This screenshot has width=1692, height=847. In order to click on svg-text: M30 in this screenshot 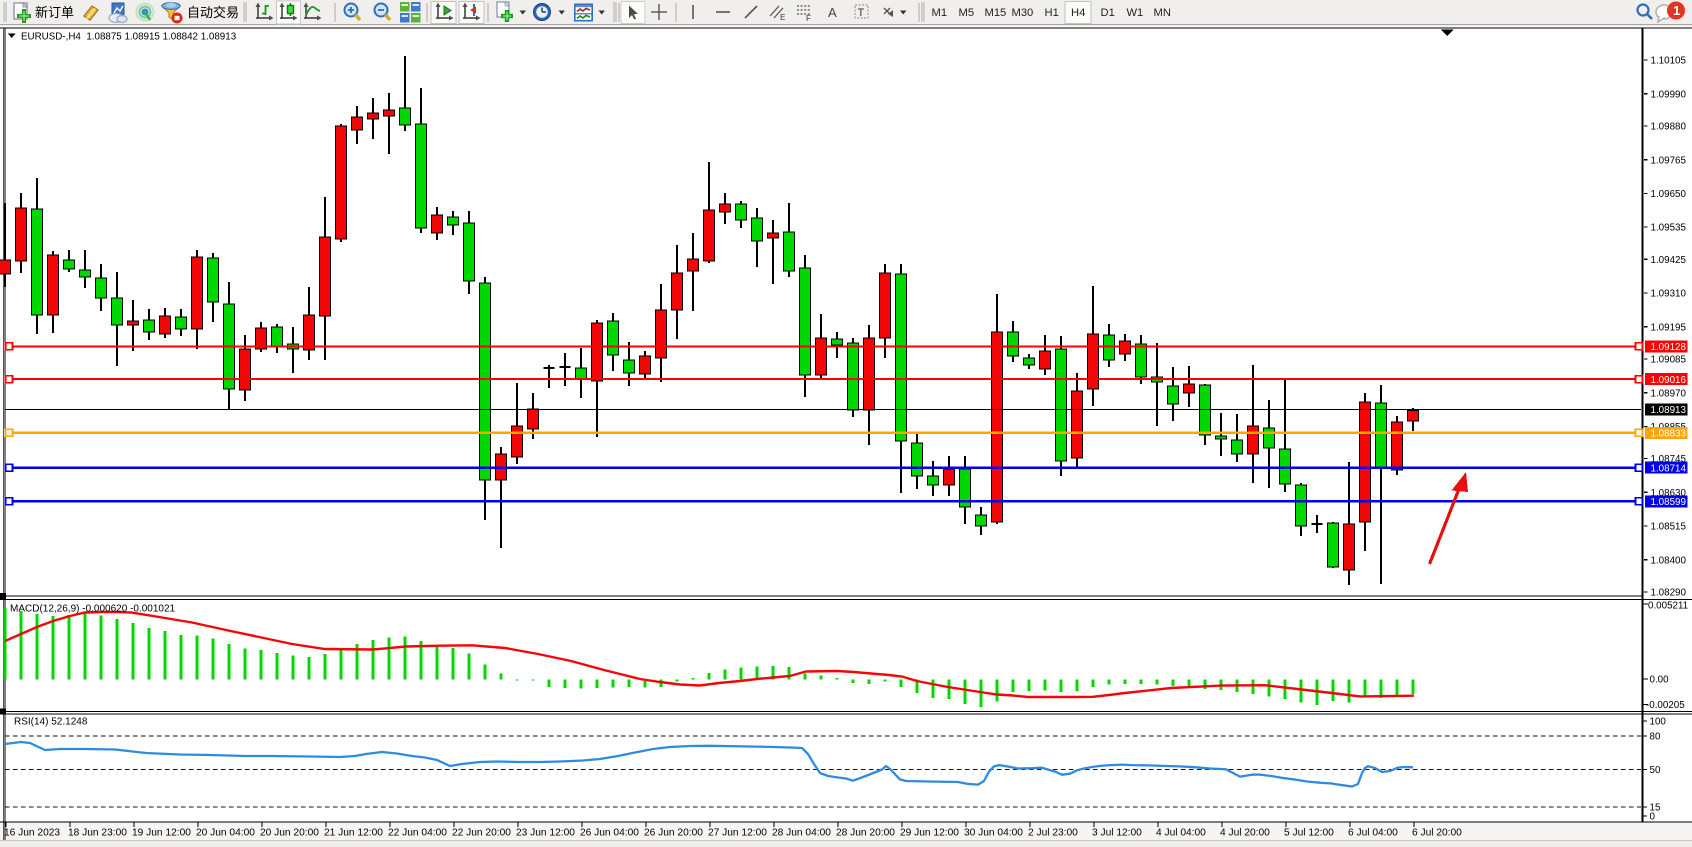, I will do `click(1023, 13)`.